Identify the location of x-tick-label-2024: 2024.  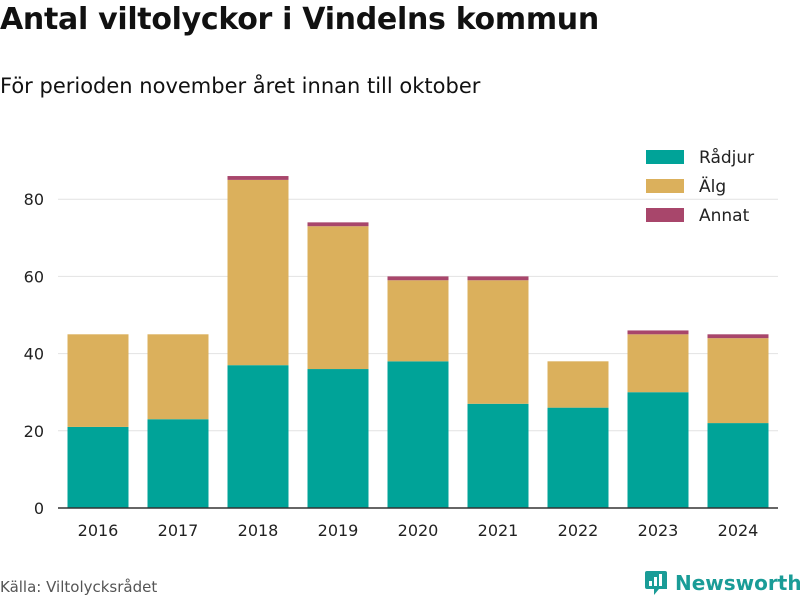
(738, 530).